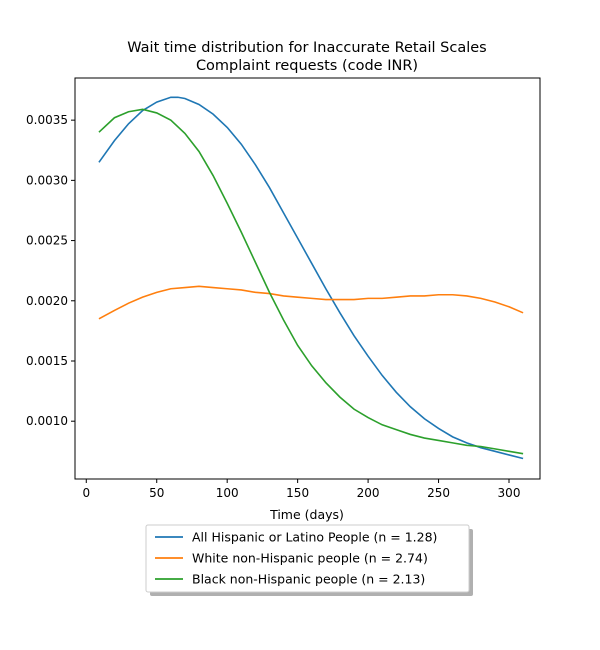 The image size is (600, 650). I want to click on y-tick-label: 0.0030, so click(47, 180).